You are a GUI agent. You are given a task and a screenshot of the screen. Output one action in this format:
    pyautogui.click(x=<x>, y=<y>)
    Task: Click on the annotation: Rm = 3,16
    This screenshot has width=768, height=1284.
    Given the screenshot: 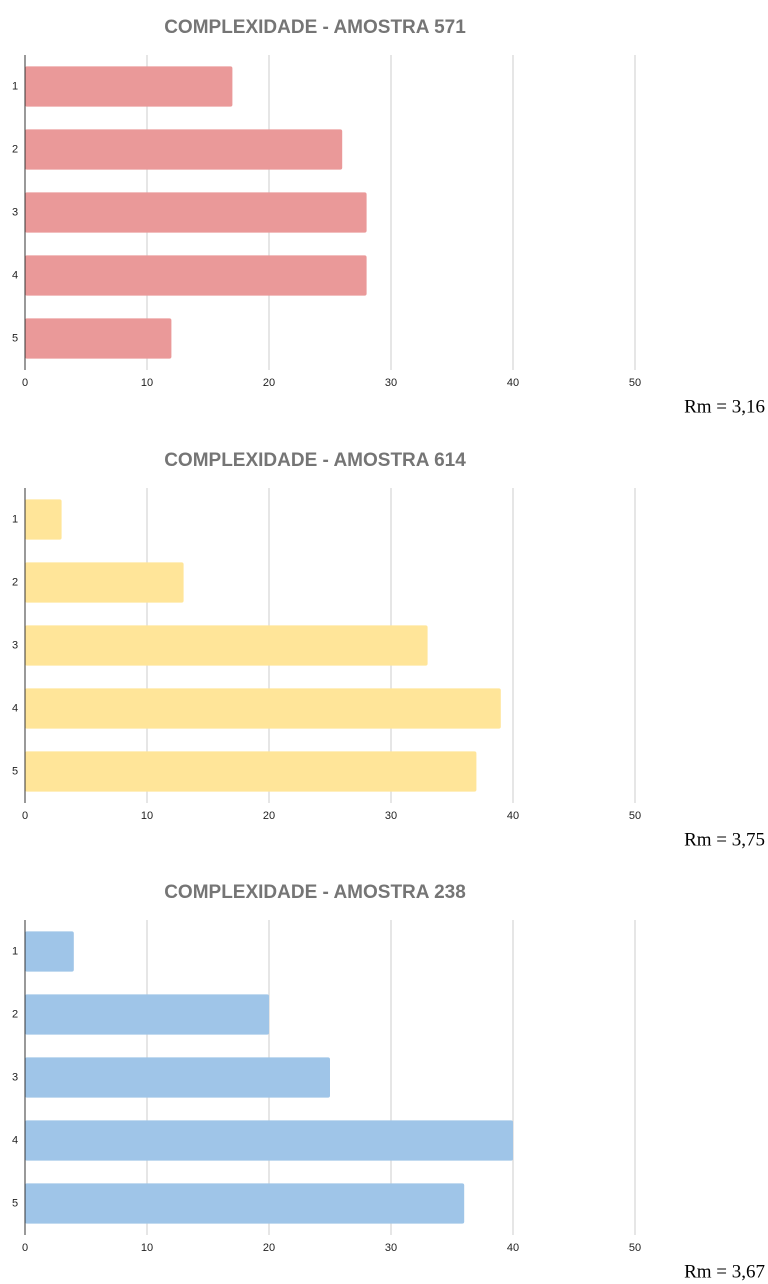 What is the action you would take?
    pyautogui.click(x=724, y=406)
    